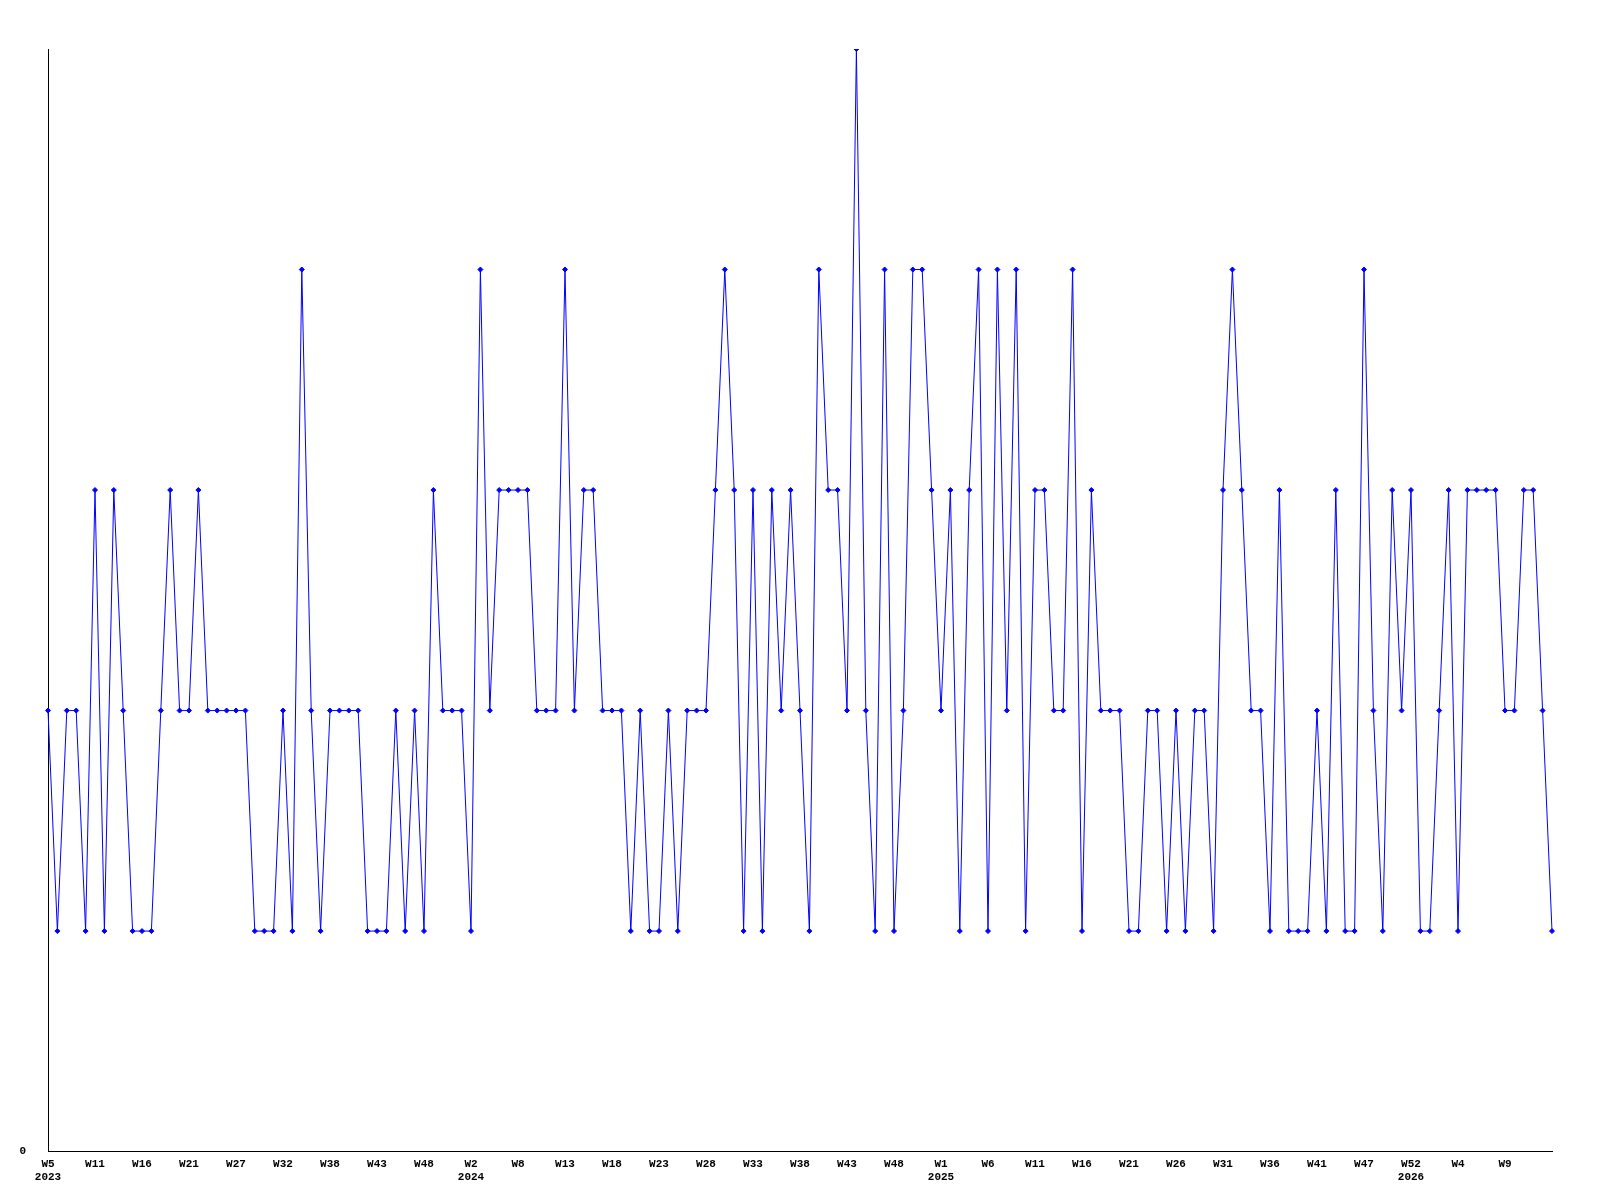 The width and height of the screenshot is (1600, 1200). What do you see at coordinates (659, 1163) in the screenshot?
I see `x-tick-label: W23` at bounding box center [659, 1163].